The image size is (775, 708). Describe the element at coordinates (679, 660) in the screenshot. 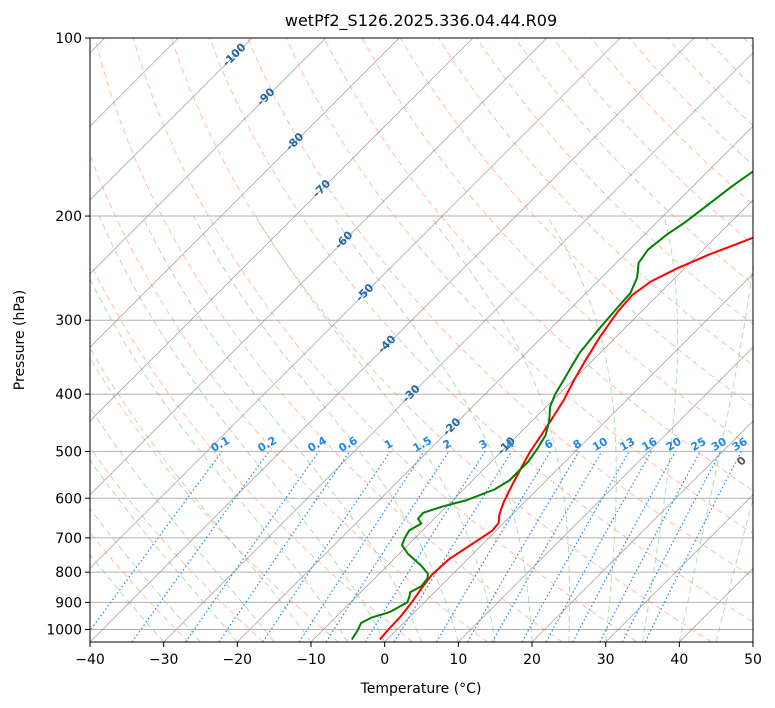

I see `x-tick-label: 40` at that location.